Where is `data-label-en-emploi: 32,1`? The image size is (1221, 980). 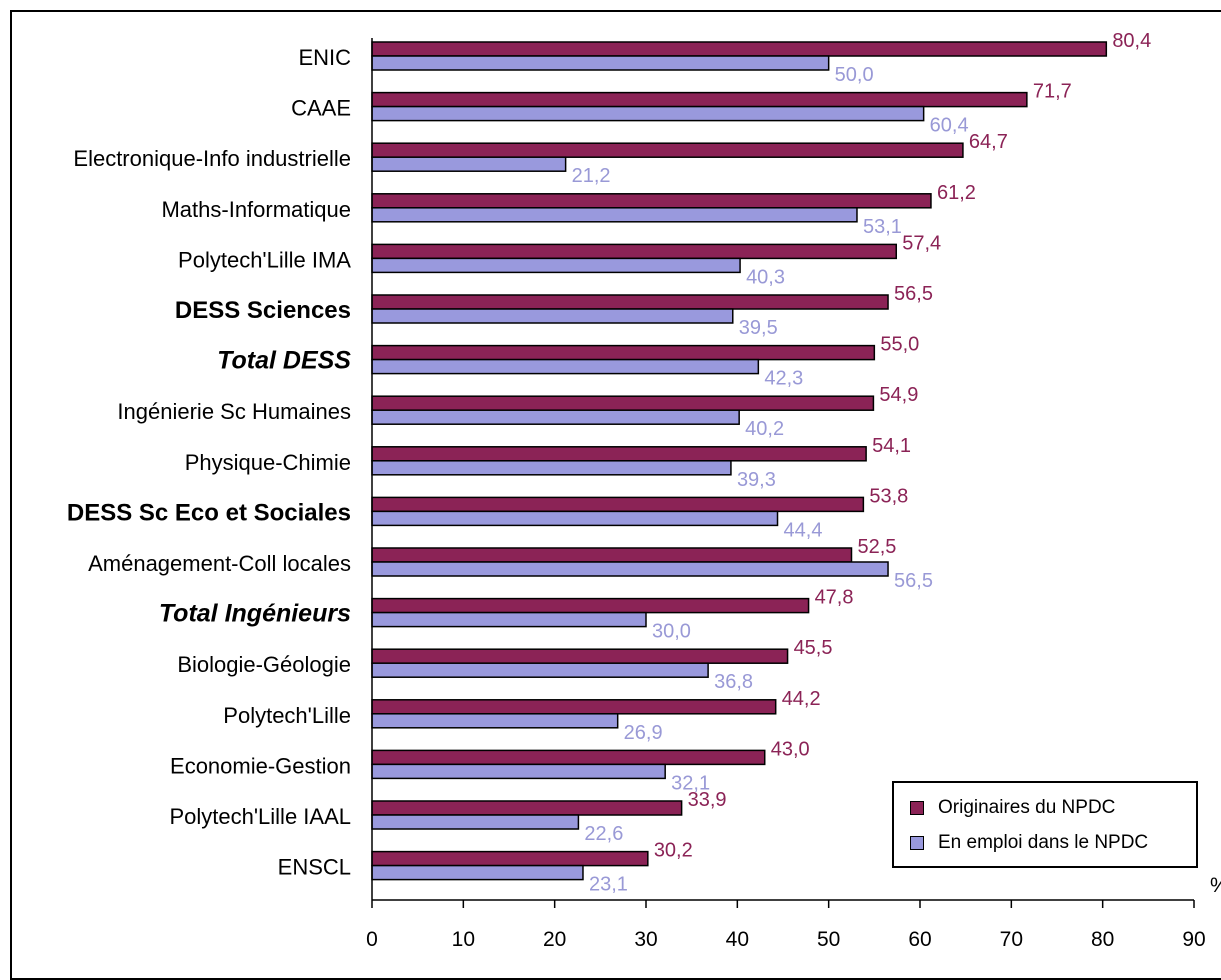
data-label-en-emploi: 32,1 is located at coordinates (690, 783).